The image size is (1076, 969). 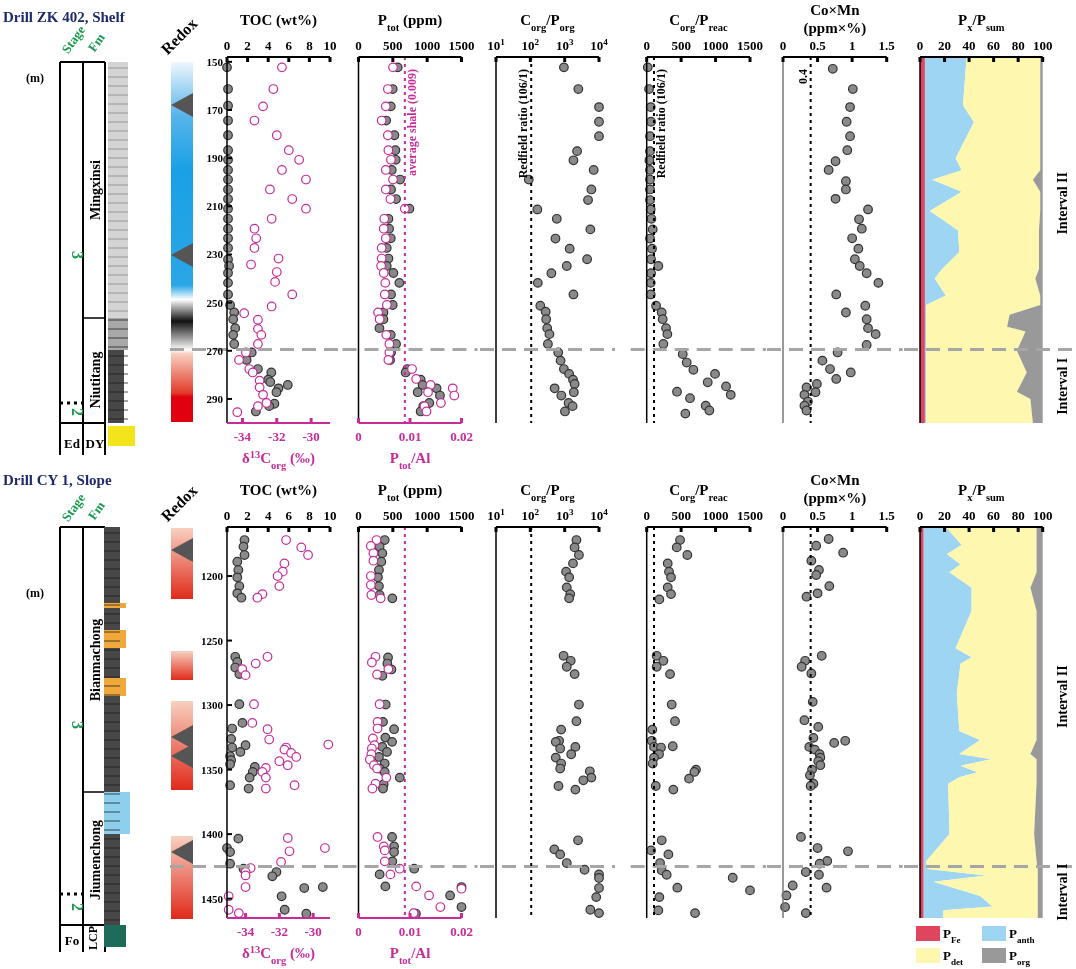 What do you see at coordinates (215, 398) in the screenshot?
I see `y-tick-label: 290` at bounding box center [215, 398].